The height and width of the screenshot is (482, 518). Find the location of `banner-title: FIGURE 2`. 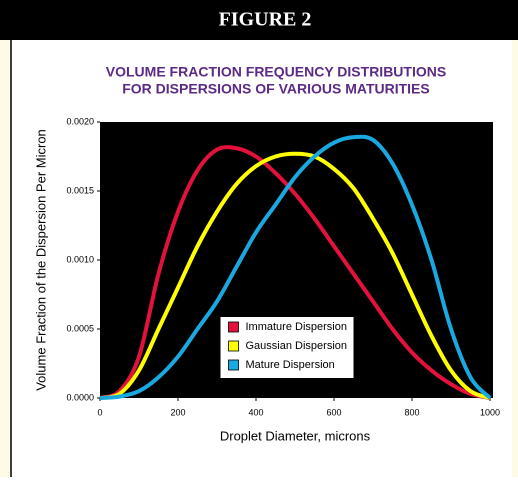

banner-title: FIGURE 2 is located at coordinates (265, 20).